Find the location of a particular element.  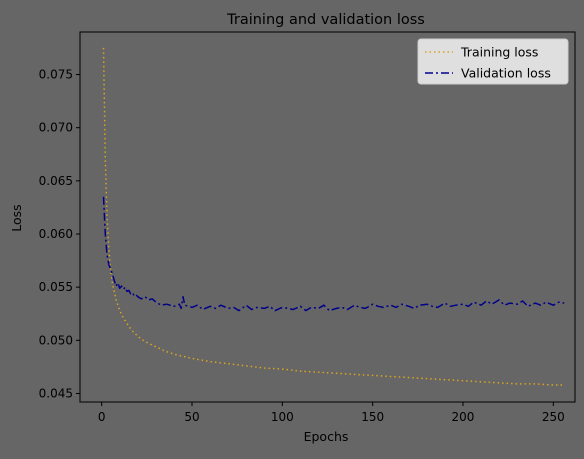

x-tick-label: 0 is located at coordinates (102, 417).